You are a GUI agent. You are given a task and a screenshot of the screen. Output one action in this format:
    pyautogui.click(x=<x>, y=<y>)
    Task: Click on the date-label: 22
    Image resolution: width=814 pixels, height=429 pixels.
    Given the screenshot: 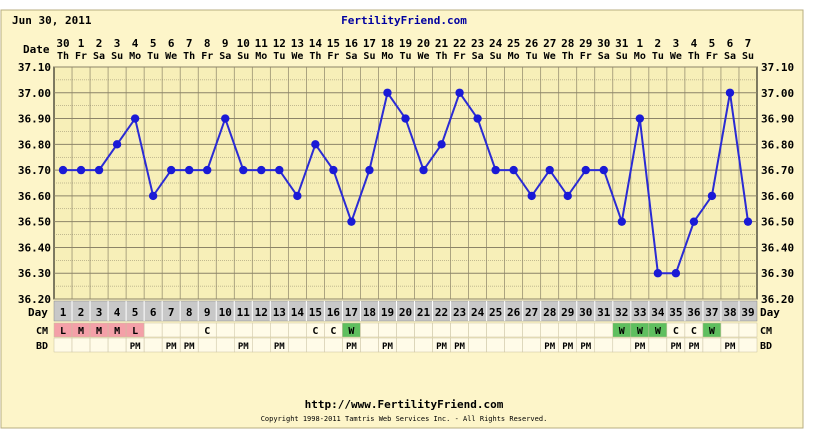 What is the action you would take?
    pyautogui.click(x=459, y=43)
    